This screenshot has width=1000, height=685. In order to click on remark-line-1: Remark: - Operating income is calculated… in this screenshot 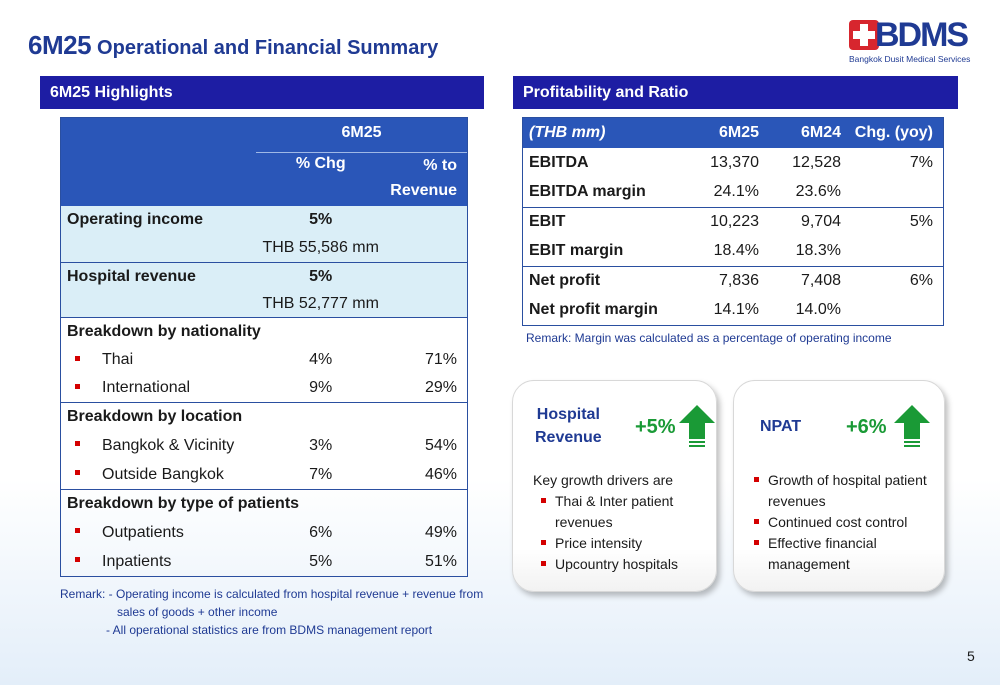, I will do `click(272, 594)`.